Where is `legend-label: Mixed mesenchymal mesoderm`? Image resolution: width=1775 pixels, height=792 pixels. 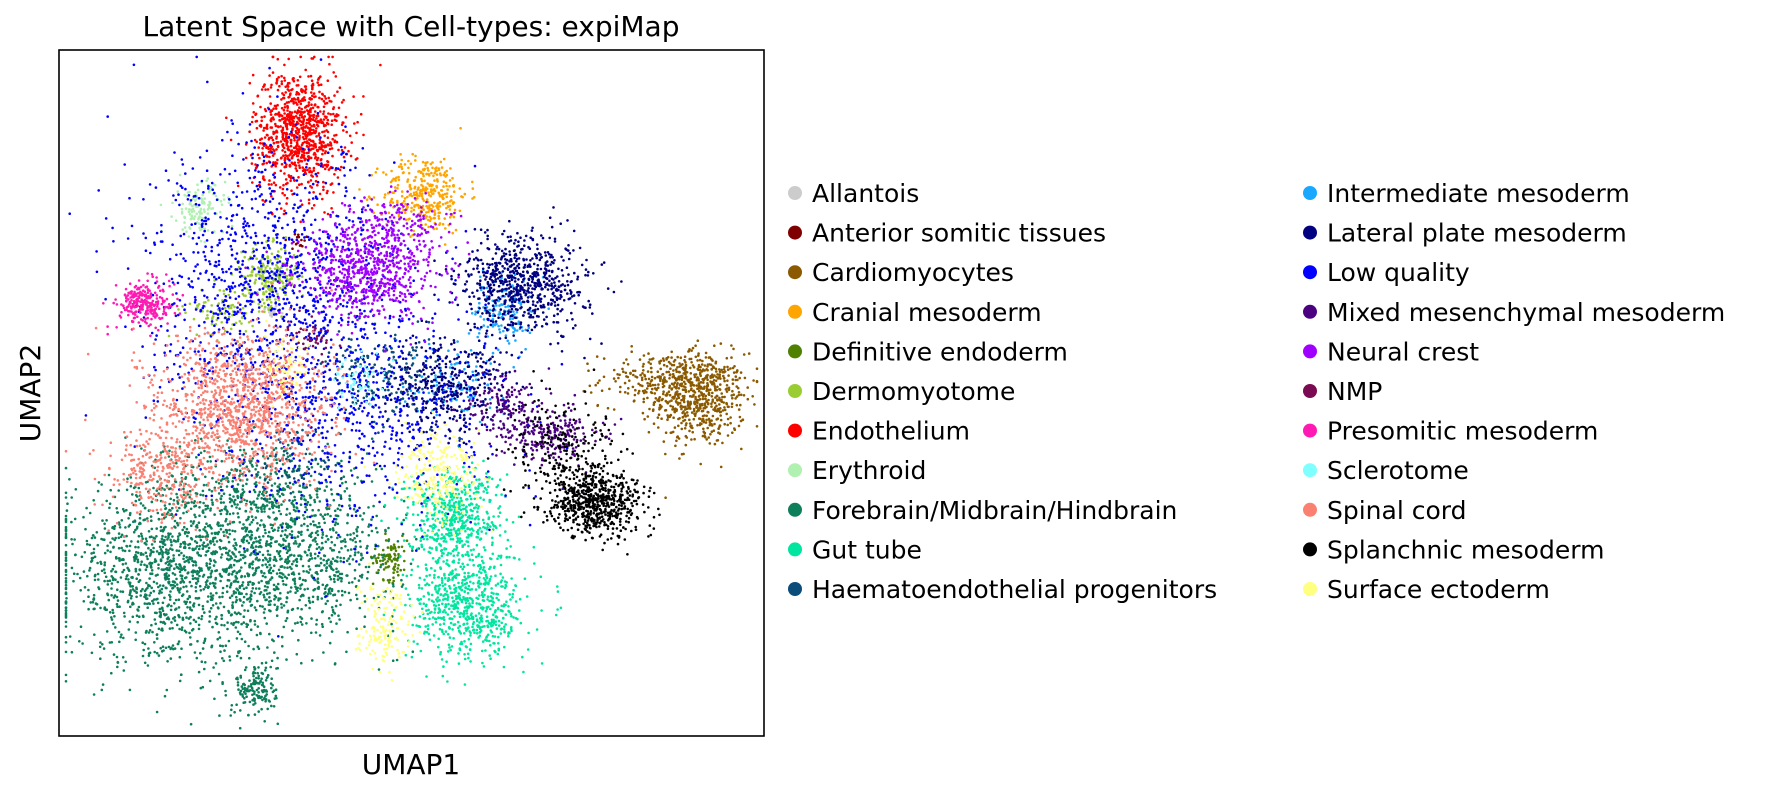
legend-label: Mixed mesenchymal mesoderm is located at coordinates (1526, 312).